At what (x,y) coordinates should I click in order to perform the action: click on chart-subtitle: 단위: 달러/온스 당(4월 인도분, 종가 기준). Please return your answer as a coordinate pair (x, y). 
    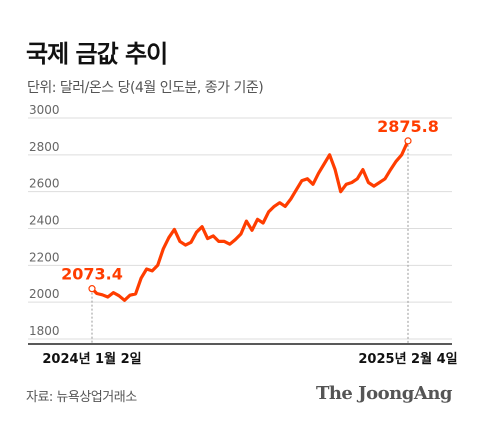
    Looking at the image, I should click on (145, 88).